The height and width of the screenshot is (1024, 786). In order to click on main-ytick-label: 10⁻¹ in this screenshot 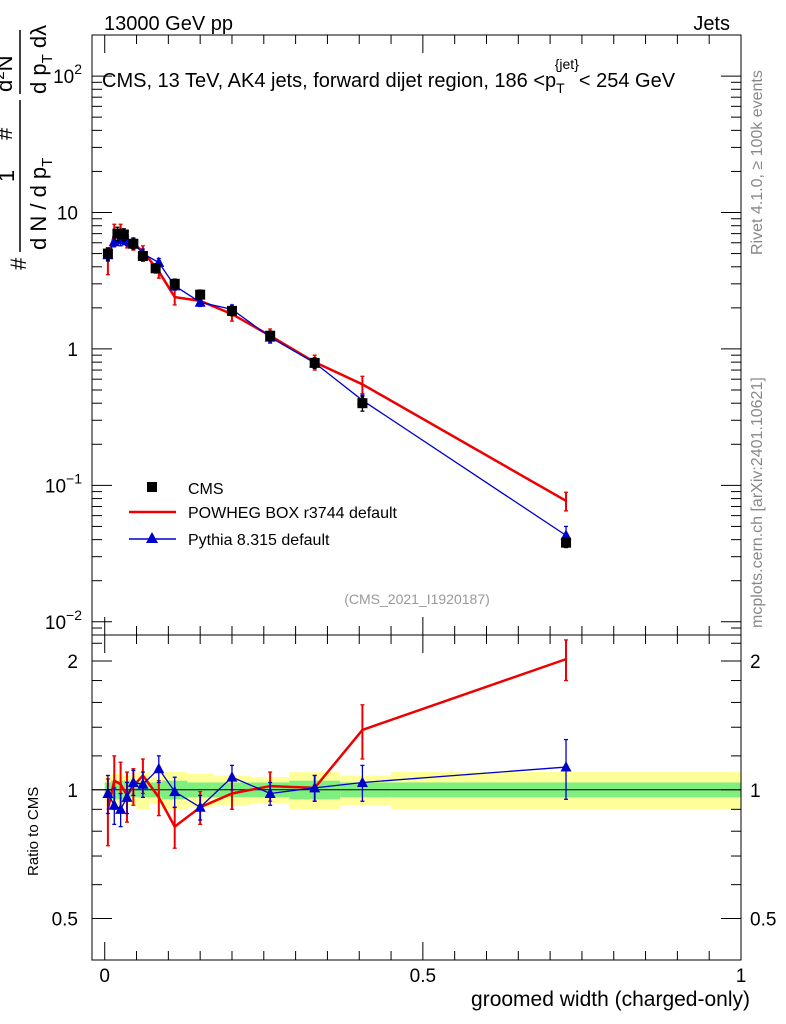, I will do `click(63, 483)`.